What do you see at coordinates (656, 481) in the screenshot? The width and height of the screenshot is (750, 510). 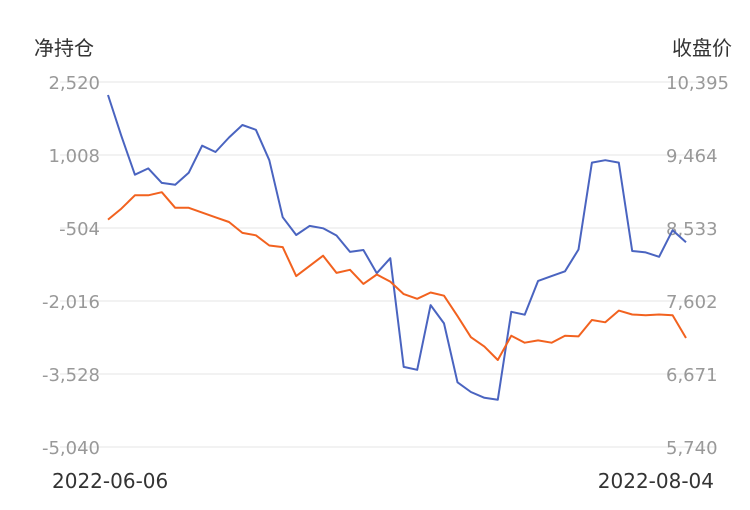 I see `x-end-label: 2022-08-04` at bounding box center [656, 481].